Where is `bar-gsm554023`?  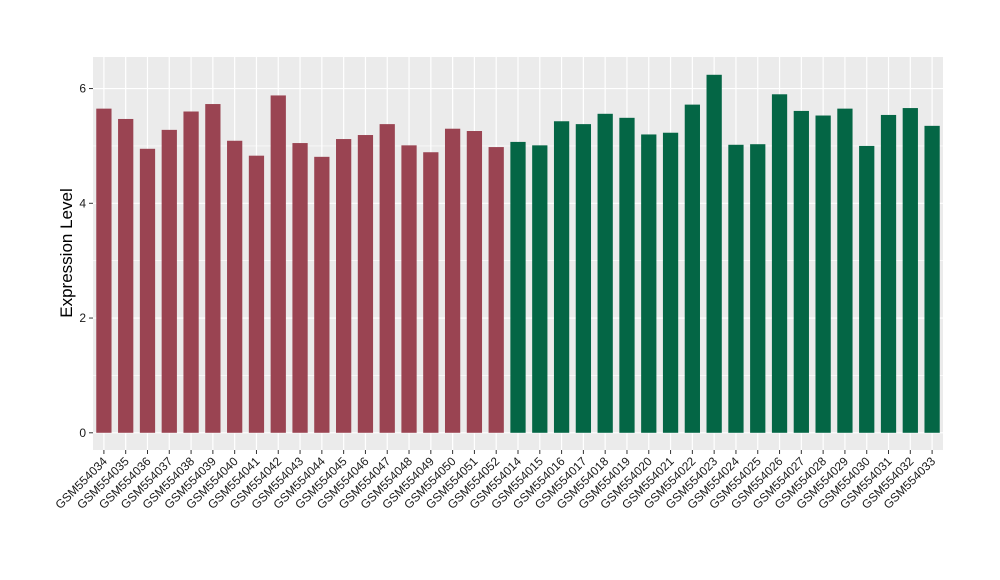
bar-gsm554023 is located at coordinates (714, 253).